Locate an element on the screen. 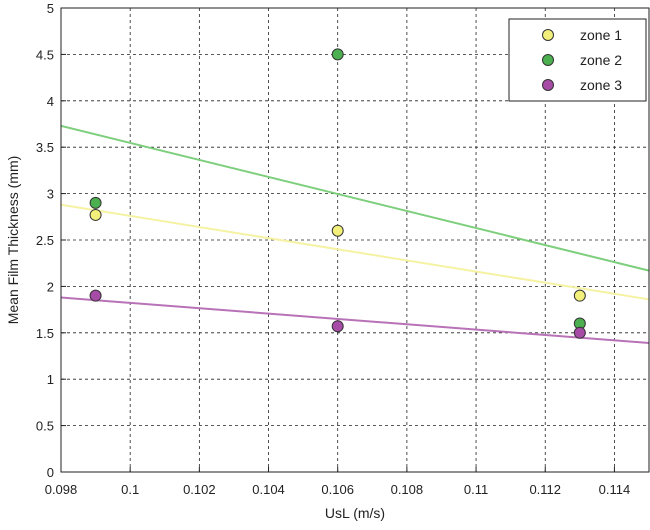  x-tick-label: 0.112 is located at coordinates (545, 489).